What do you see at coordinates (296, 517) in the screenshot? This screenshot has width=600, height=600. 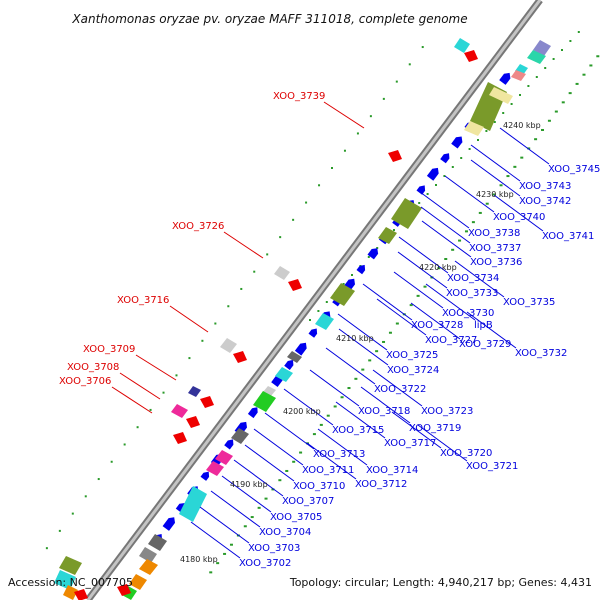 I see `forward-gene-label: XOO_3705` at bounding box center [296, 517].